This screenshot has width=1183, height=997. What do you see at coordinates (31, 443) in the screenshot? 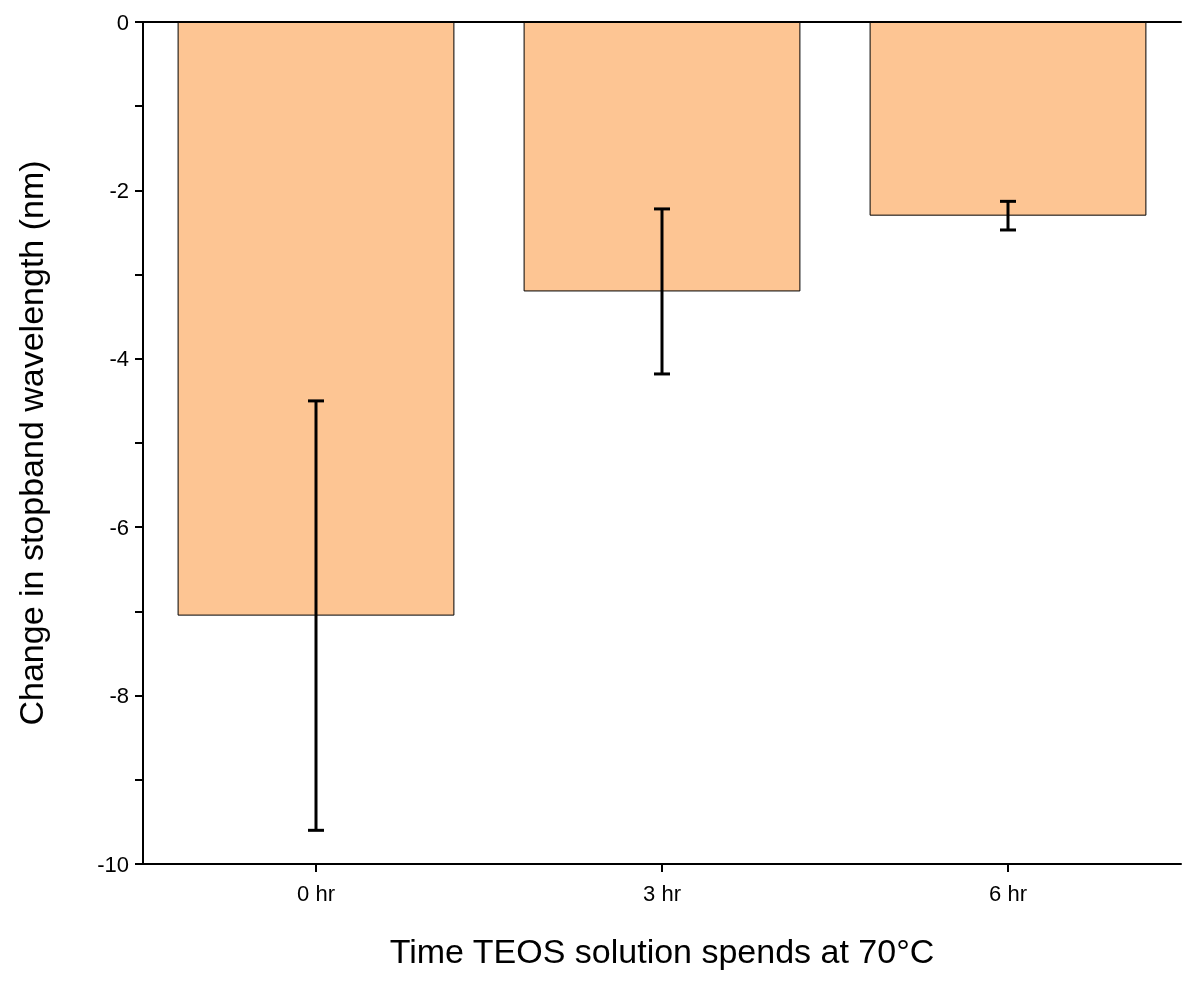
I see `y-axis-title: Change in stopband wavelength (nm)` at bounding box center [31, 443].